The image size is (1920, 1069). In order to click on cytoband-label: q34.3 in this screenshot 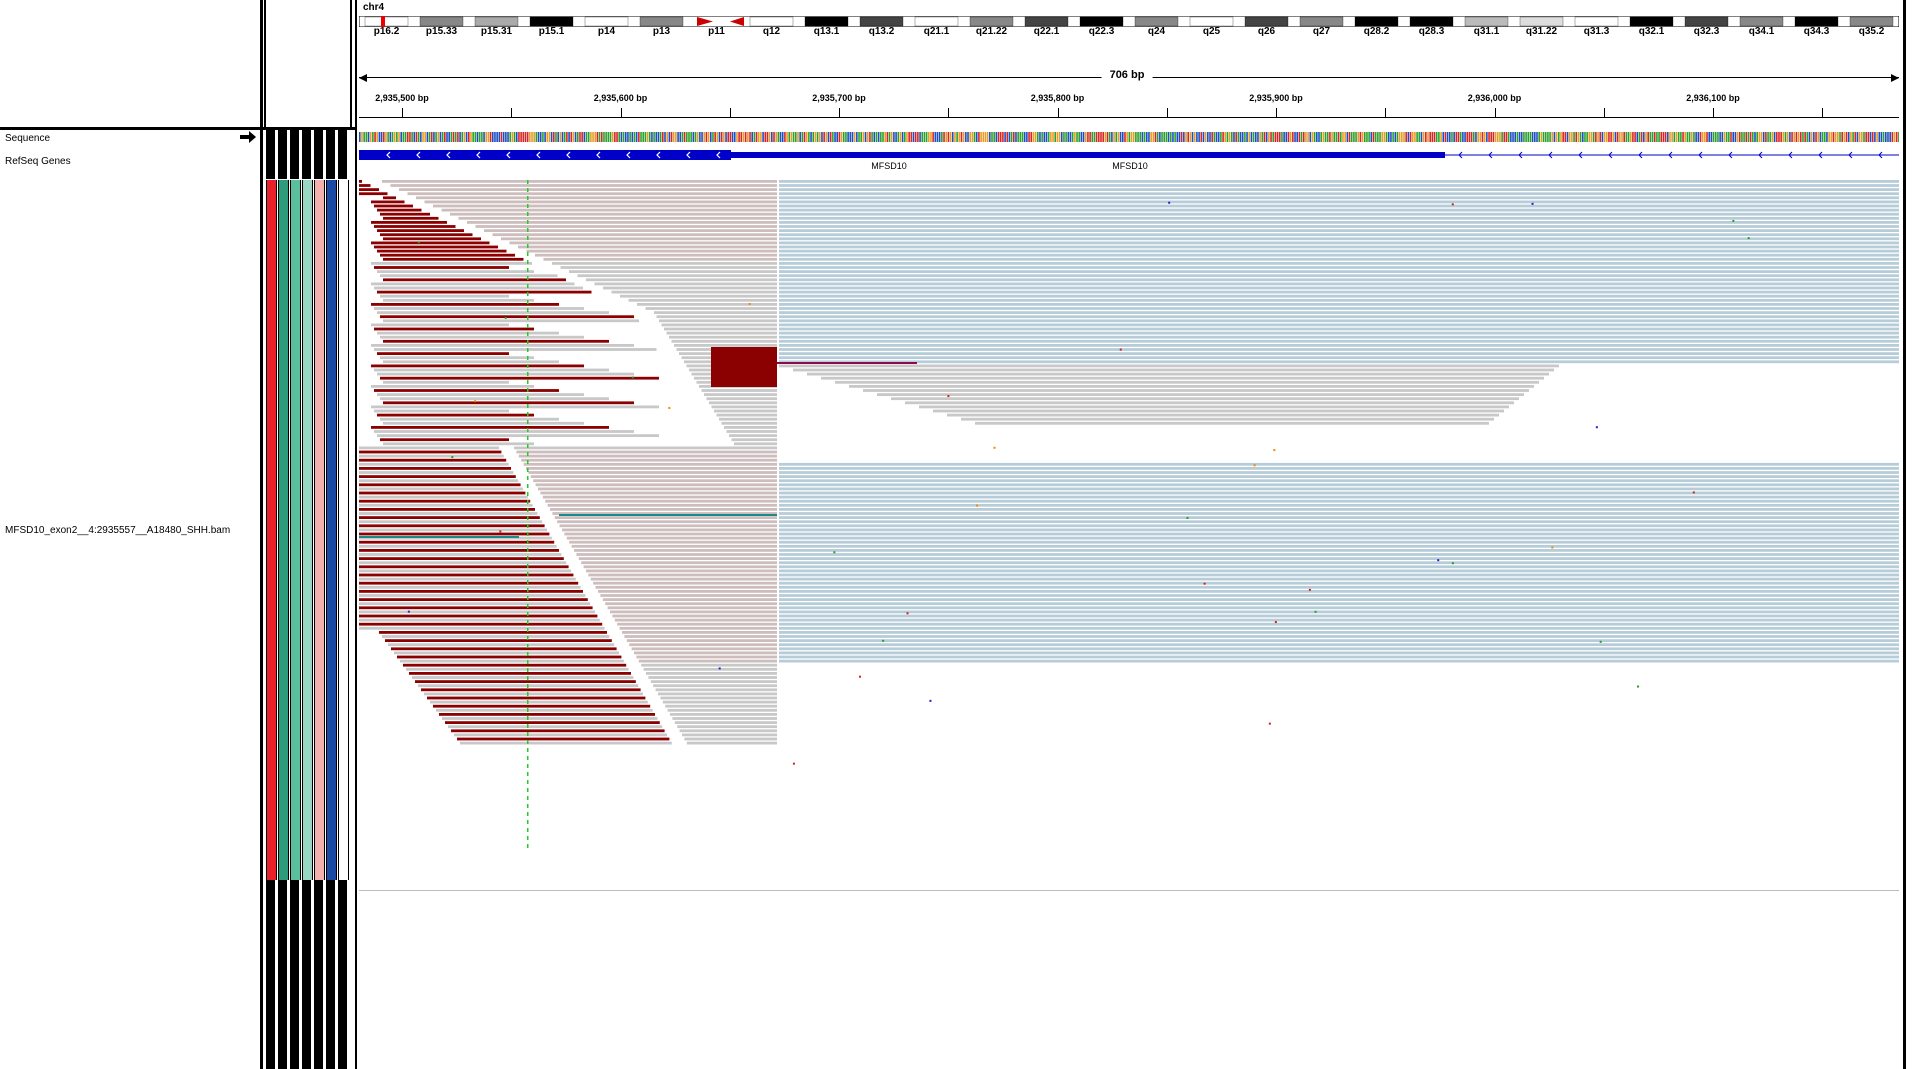, I will do `click(1816, 31)`.